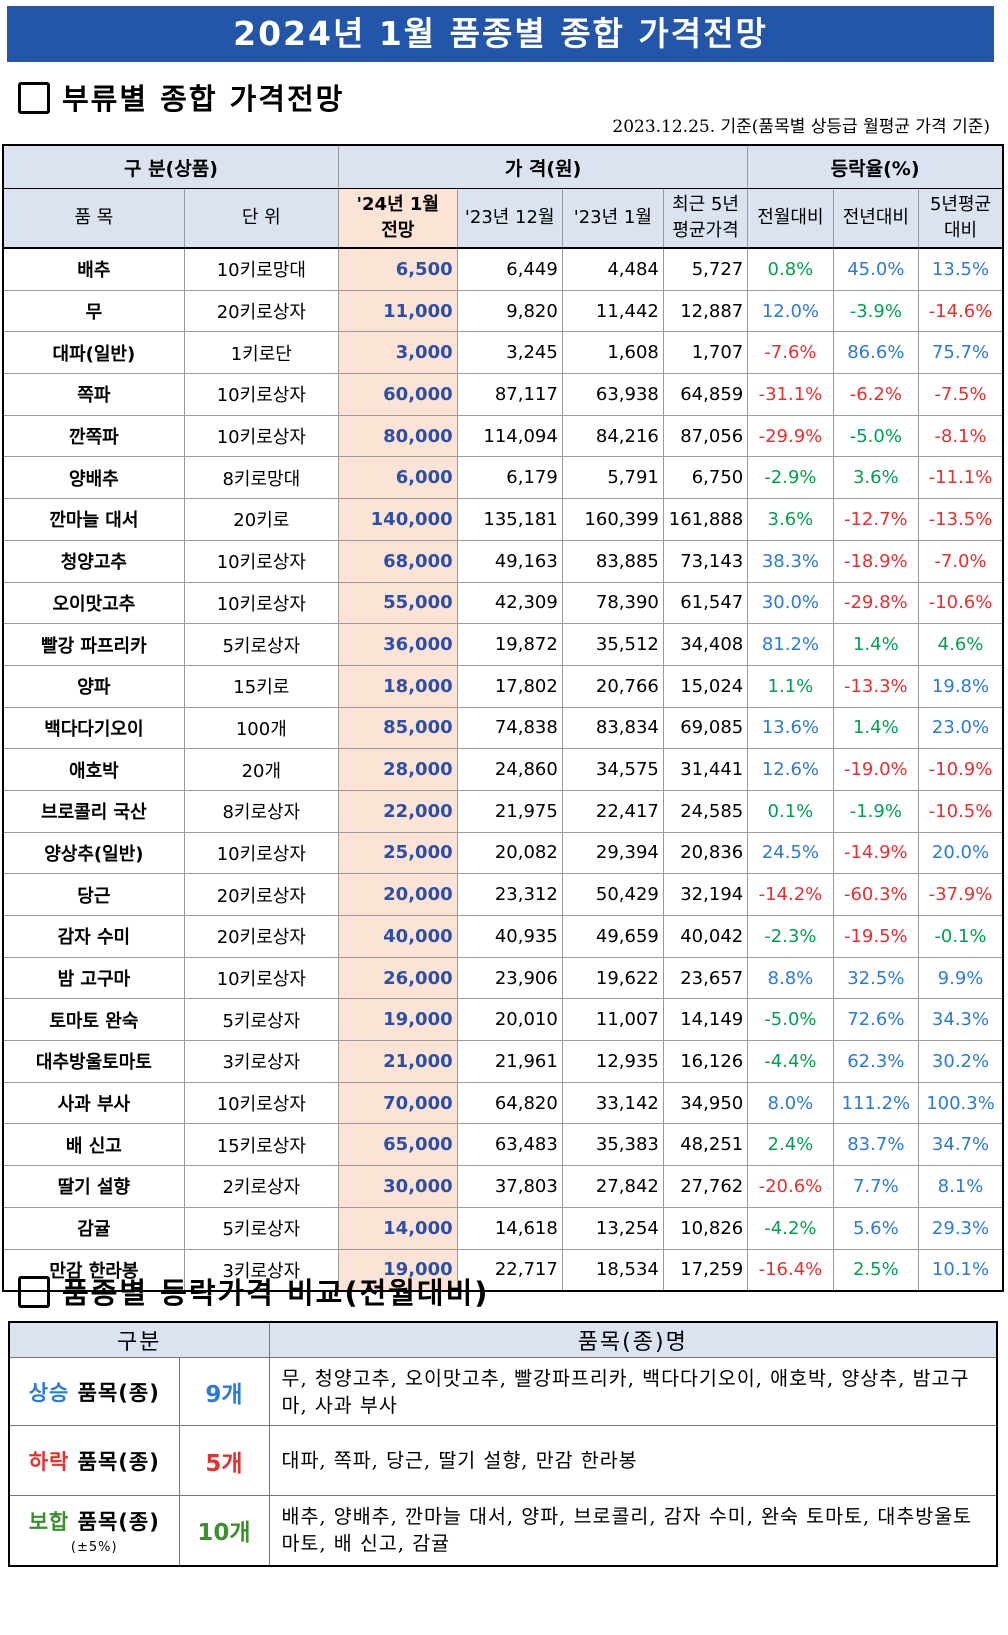  What do you see at coordinates (397, 1145) in the screenshot?
I see `forecast-cell: 65,000` at bounding box center [397, 1145].